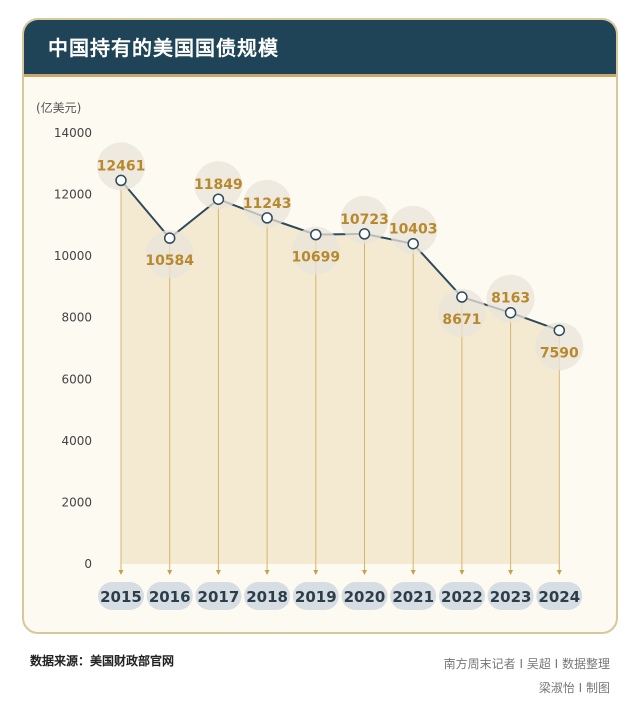 Image resolution: width=640 pixels, height=709 pixels. Describe the element at coordinates (526, 664) in the screenshot. I see `credit-line-1: 南方周末记者 I 吴超 I 数据整理` at that location.